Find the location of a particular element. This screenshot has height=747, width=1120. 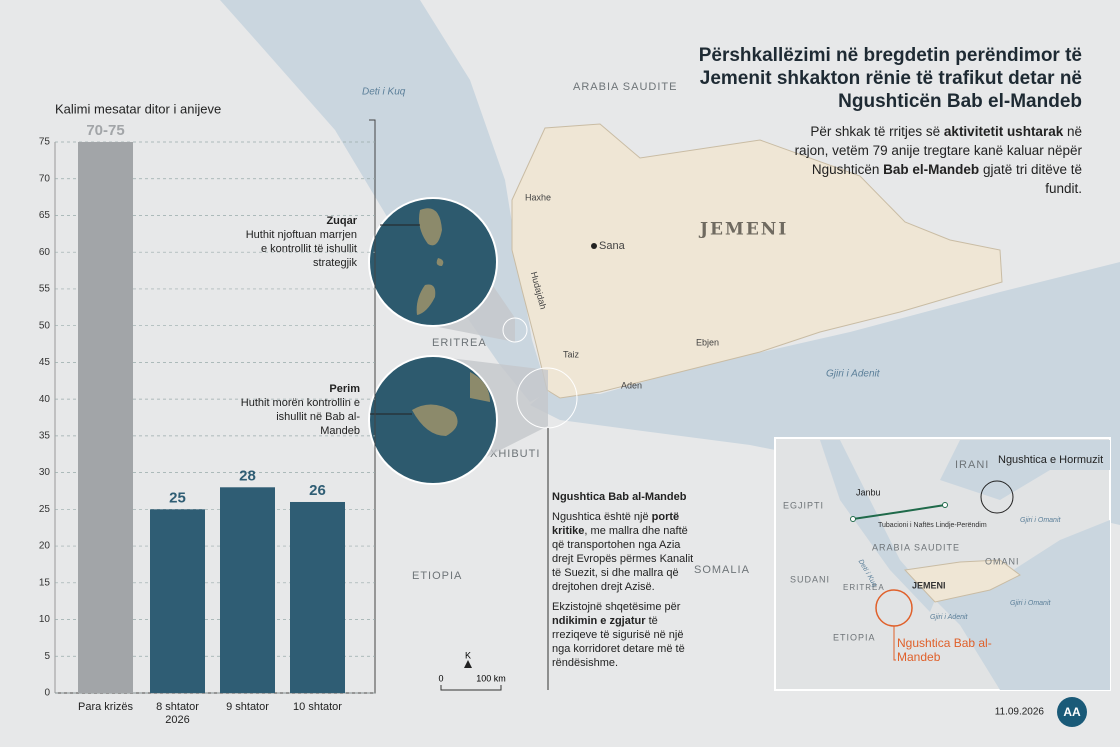

inset-label: Gjiri i Adenit is located at coordinates (949, 617).